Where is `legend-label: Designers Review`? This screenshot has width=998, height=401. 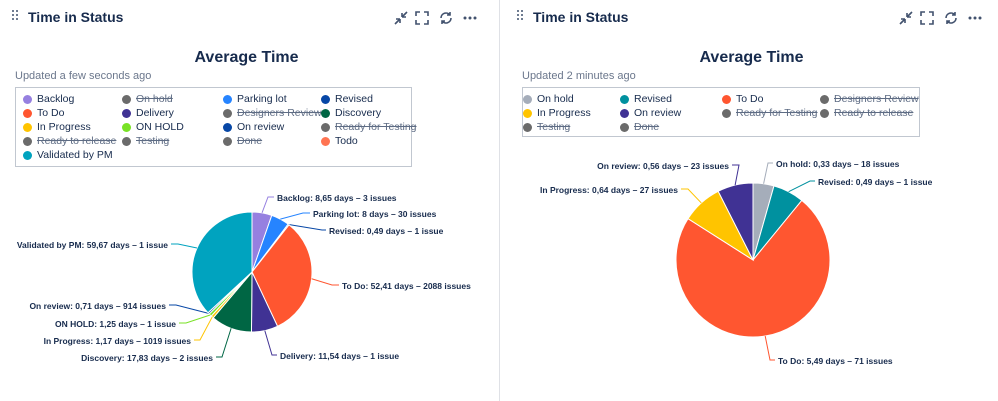 legend-label: Designers Review is located at coordinates (876, 99).